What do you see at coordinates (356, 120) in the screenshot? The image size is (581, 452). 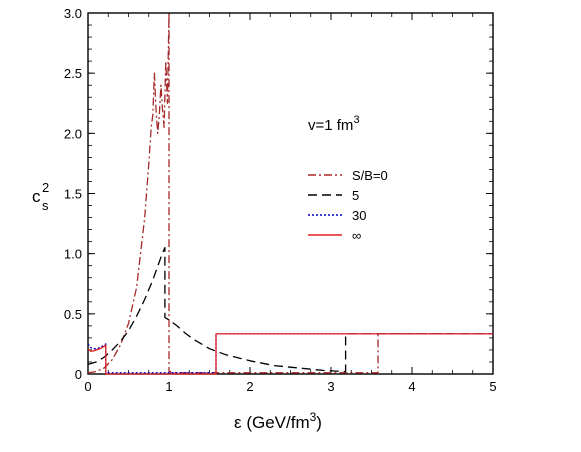 I see `annotation-sup: 3` at bounding box center [356, 120].